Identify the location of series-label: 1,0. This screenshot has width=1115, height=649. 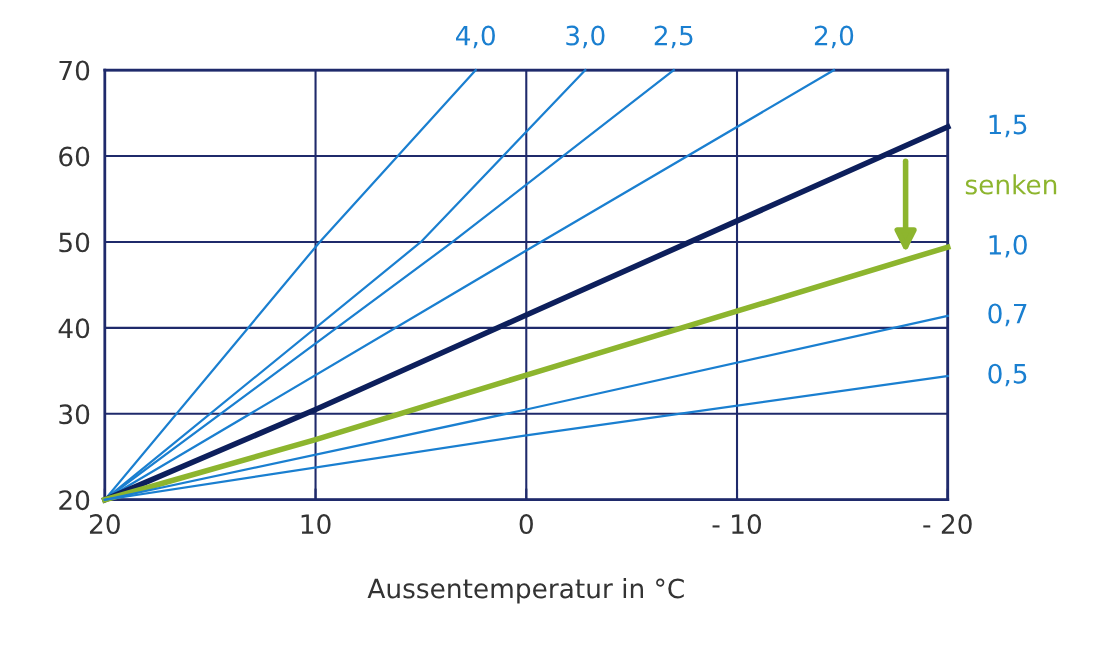
(1008, 246).